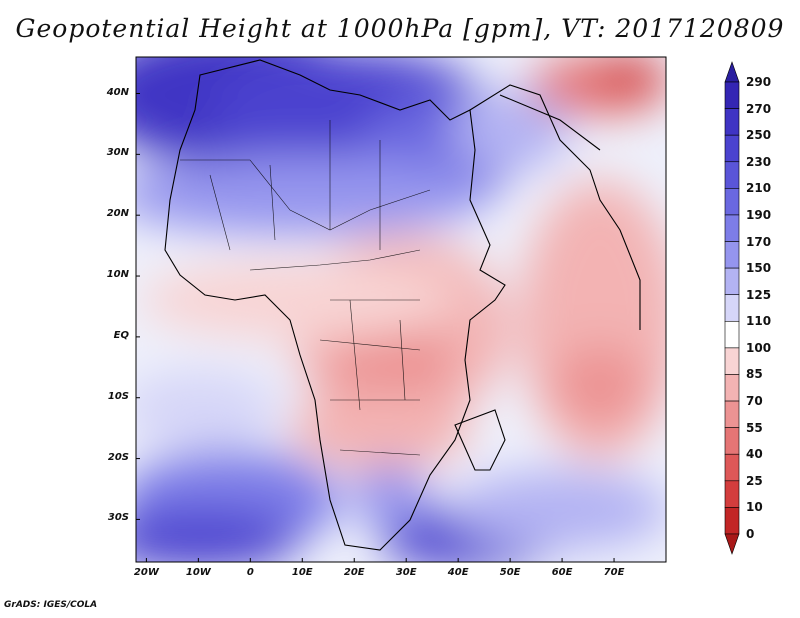  I want to click on colorbar-label: 110, so click(759, 321).